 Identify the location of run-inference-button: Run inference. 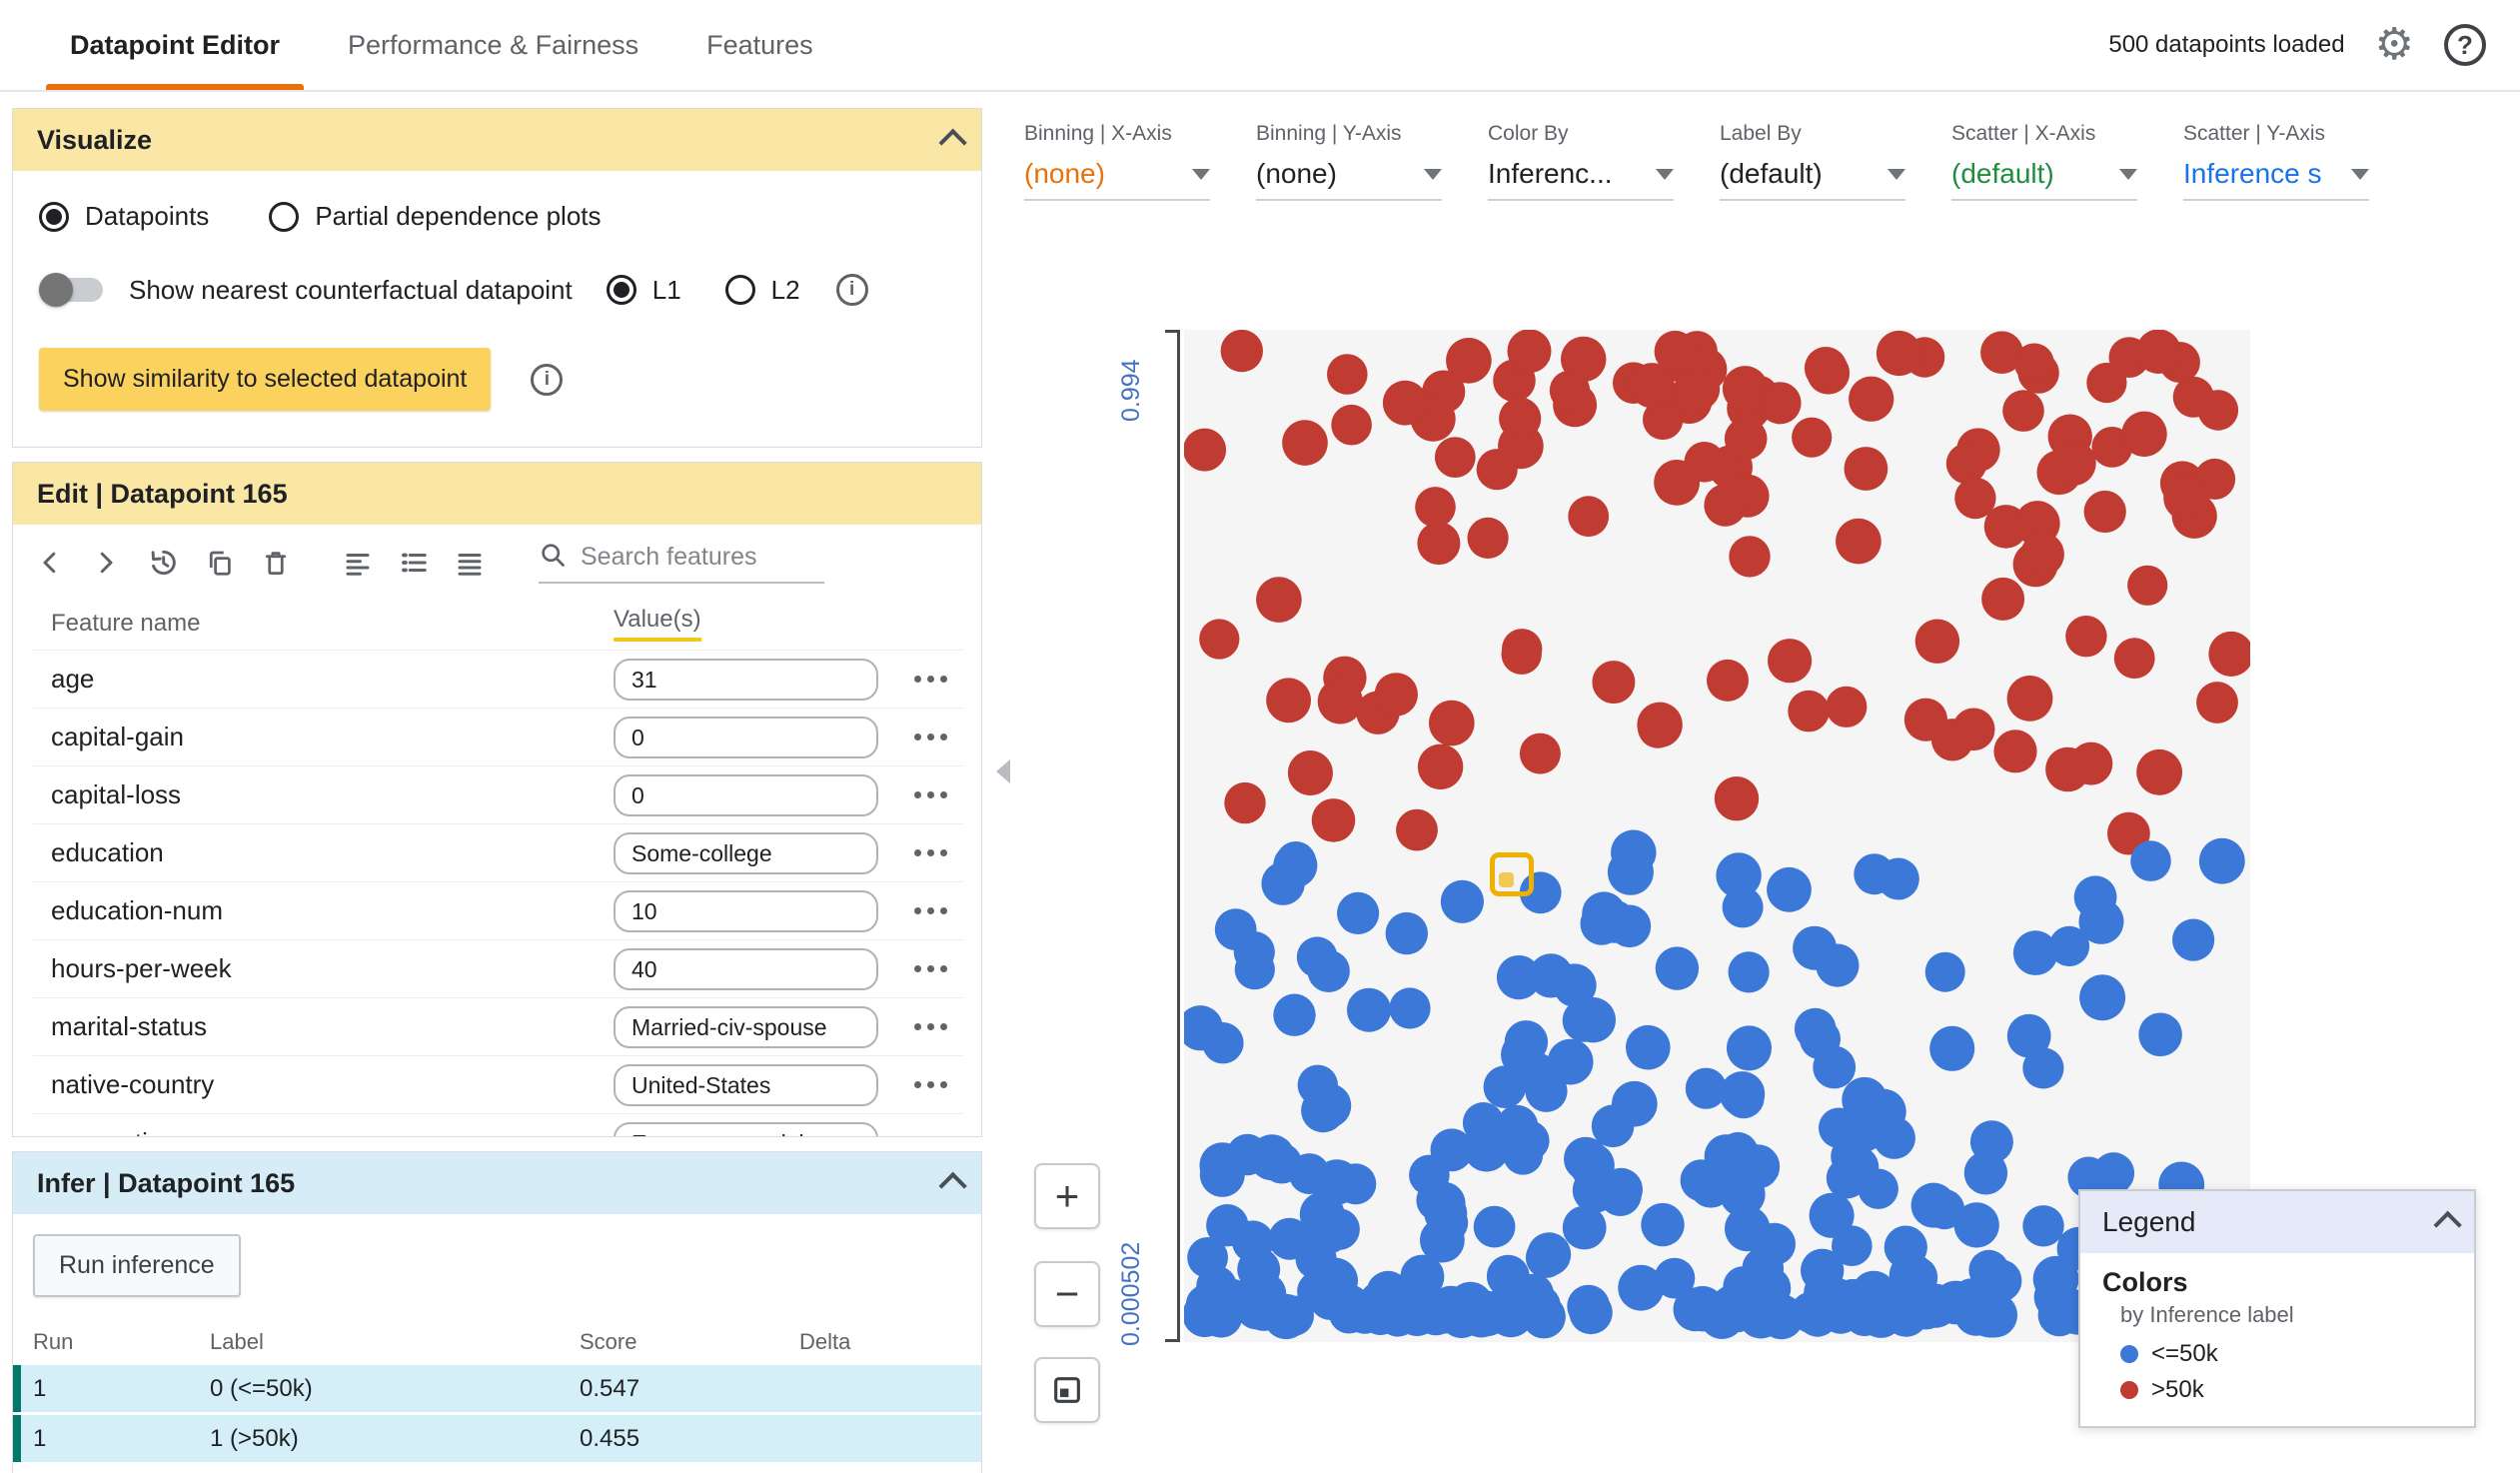
(137, 1265).